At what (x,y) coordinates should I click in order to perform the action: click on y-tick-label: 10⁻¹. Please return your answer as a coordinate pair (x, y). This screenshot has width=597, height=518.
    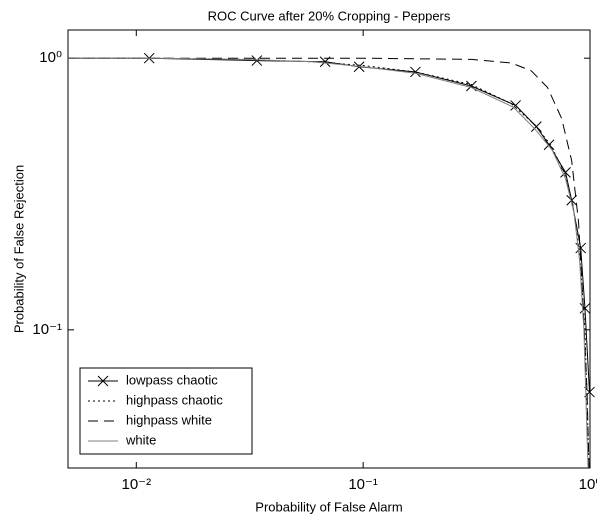
    Looking at the image, I should click on (47, 329).